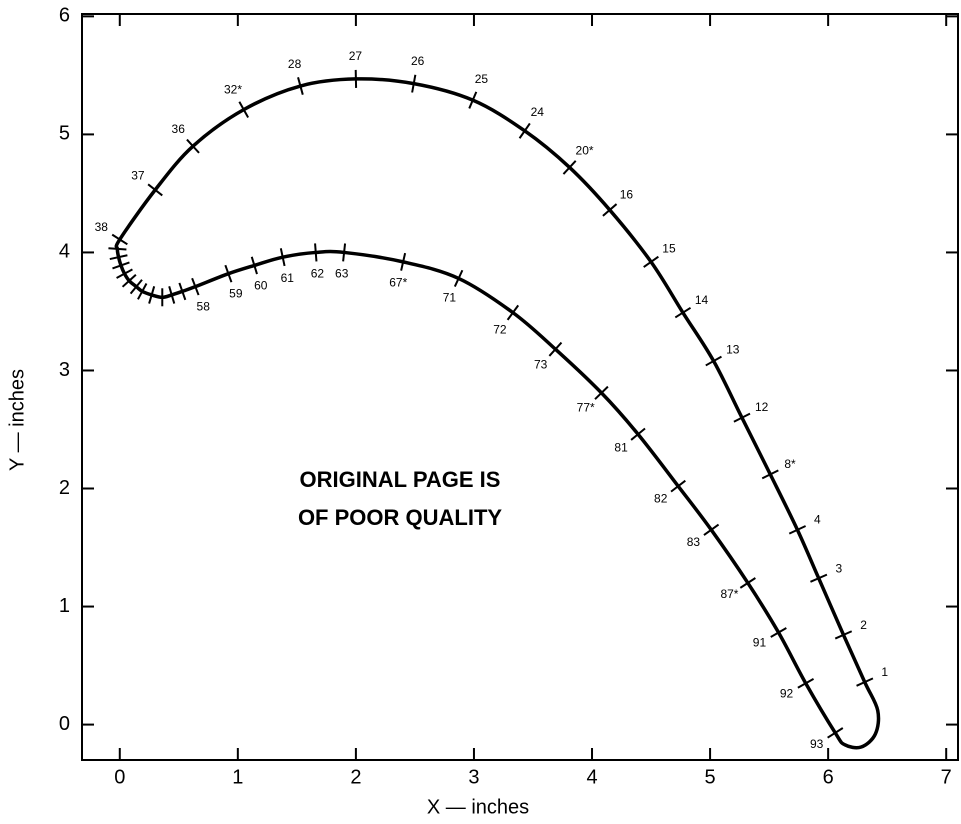  I want to click on y-tick-label: 2, so click(64, 488).